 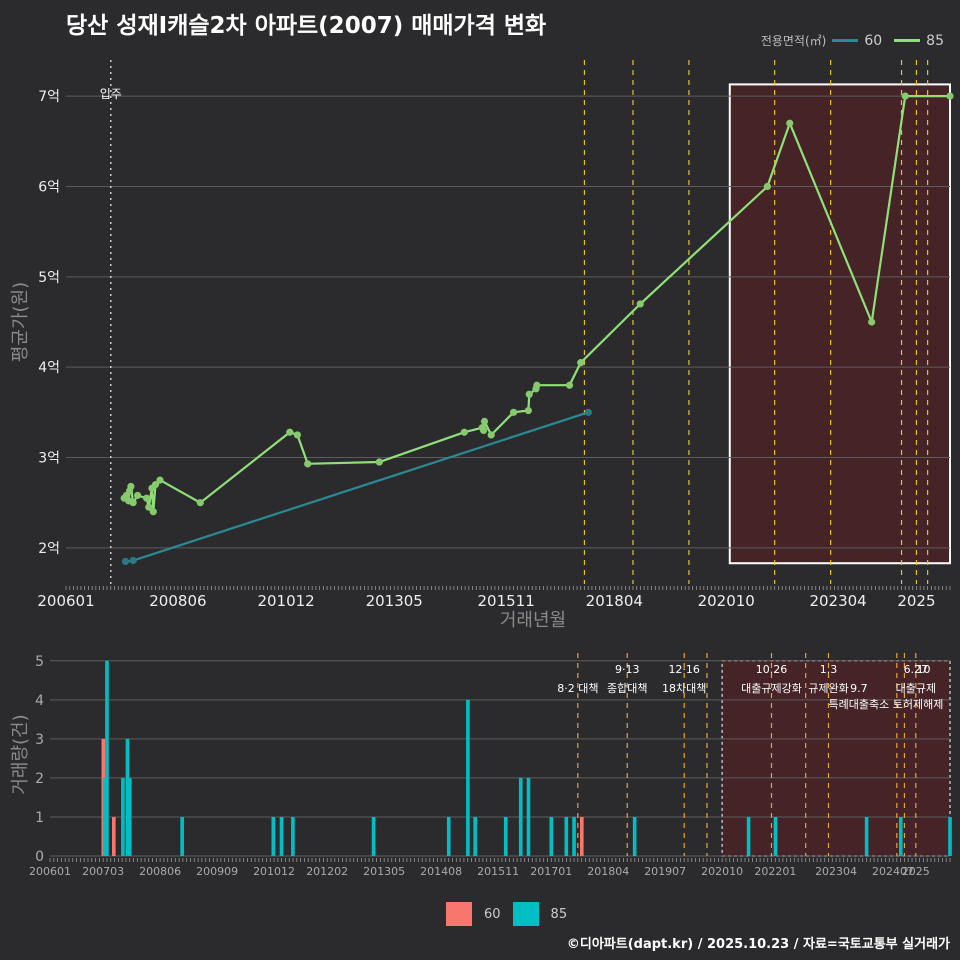 I want to click on x-tick-label: 202304, so click(x=836, y=871).